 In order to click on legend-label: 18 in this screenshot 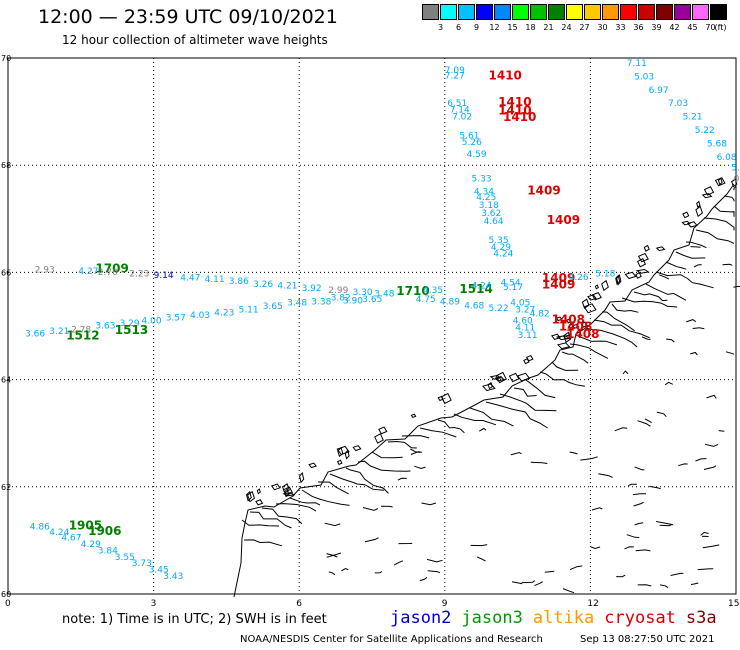, I will do `click(530, 27)`.